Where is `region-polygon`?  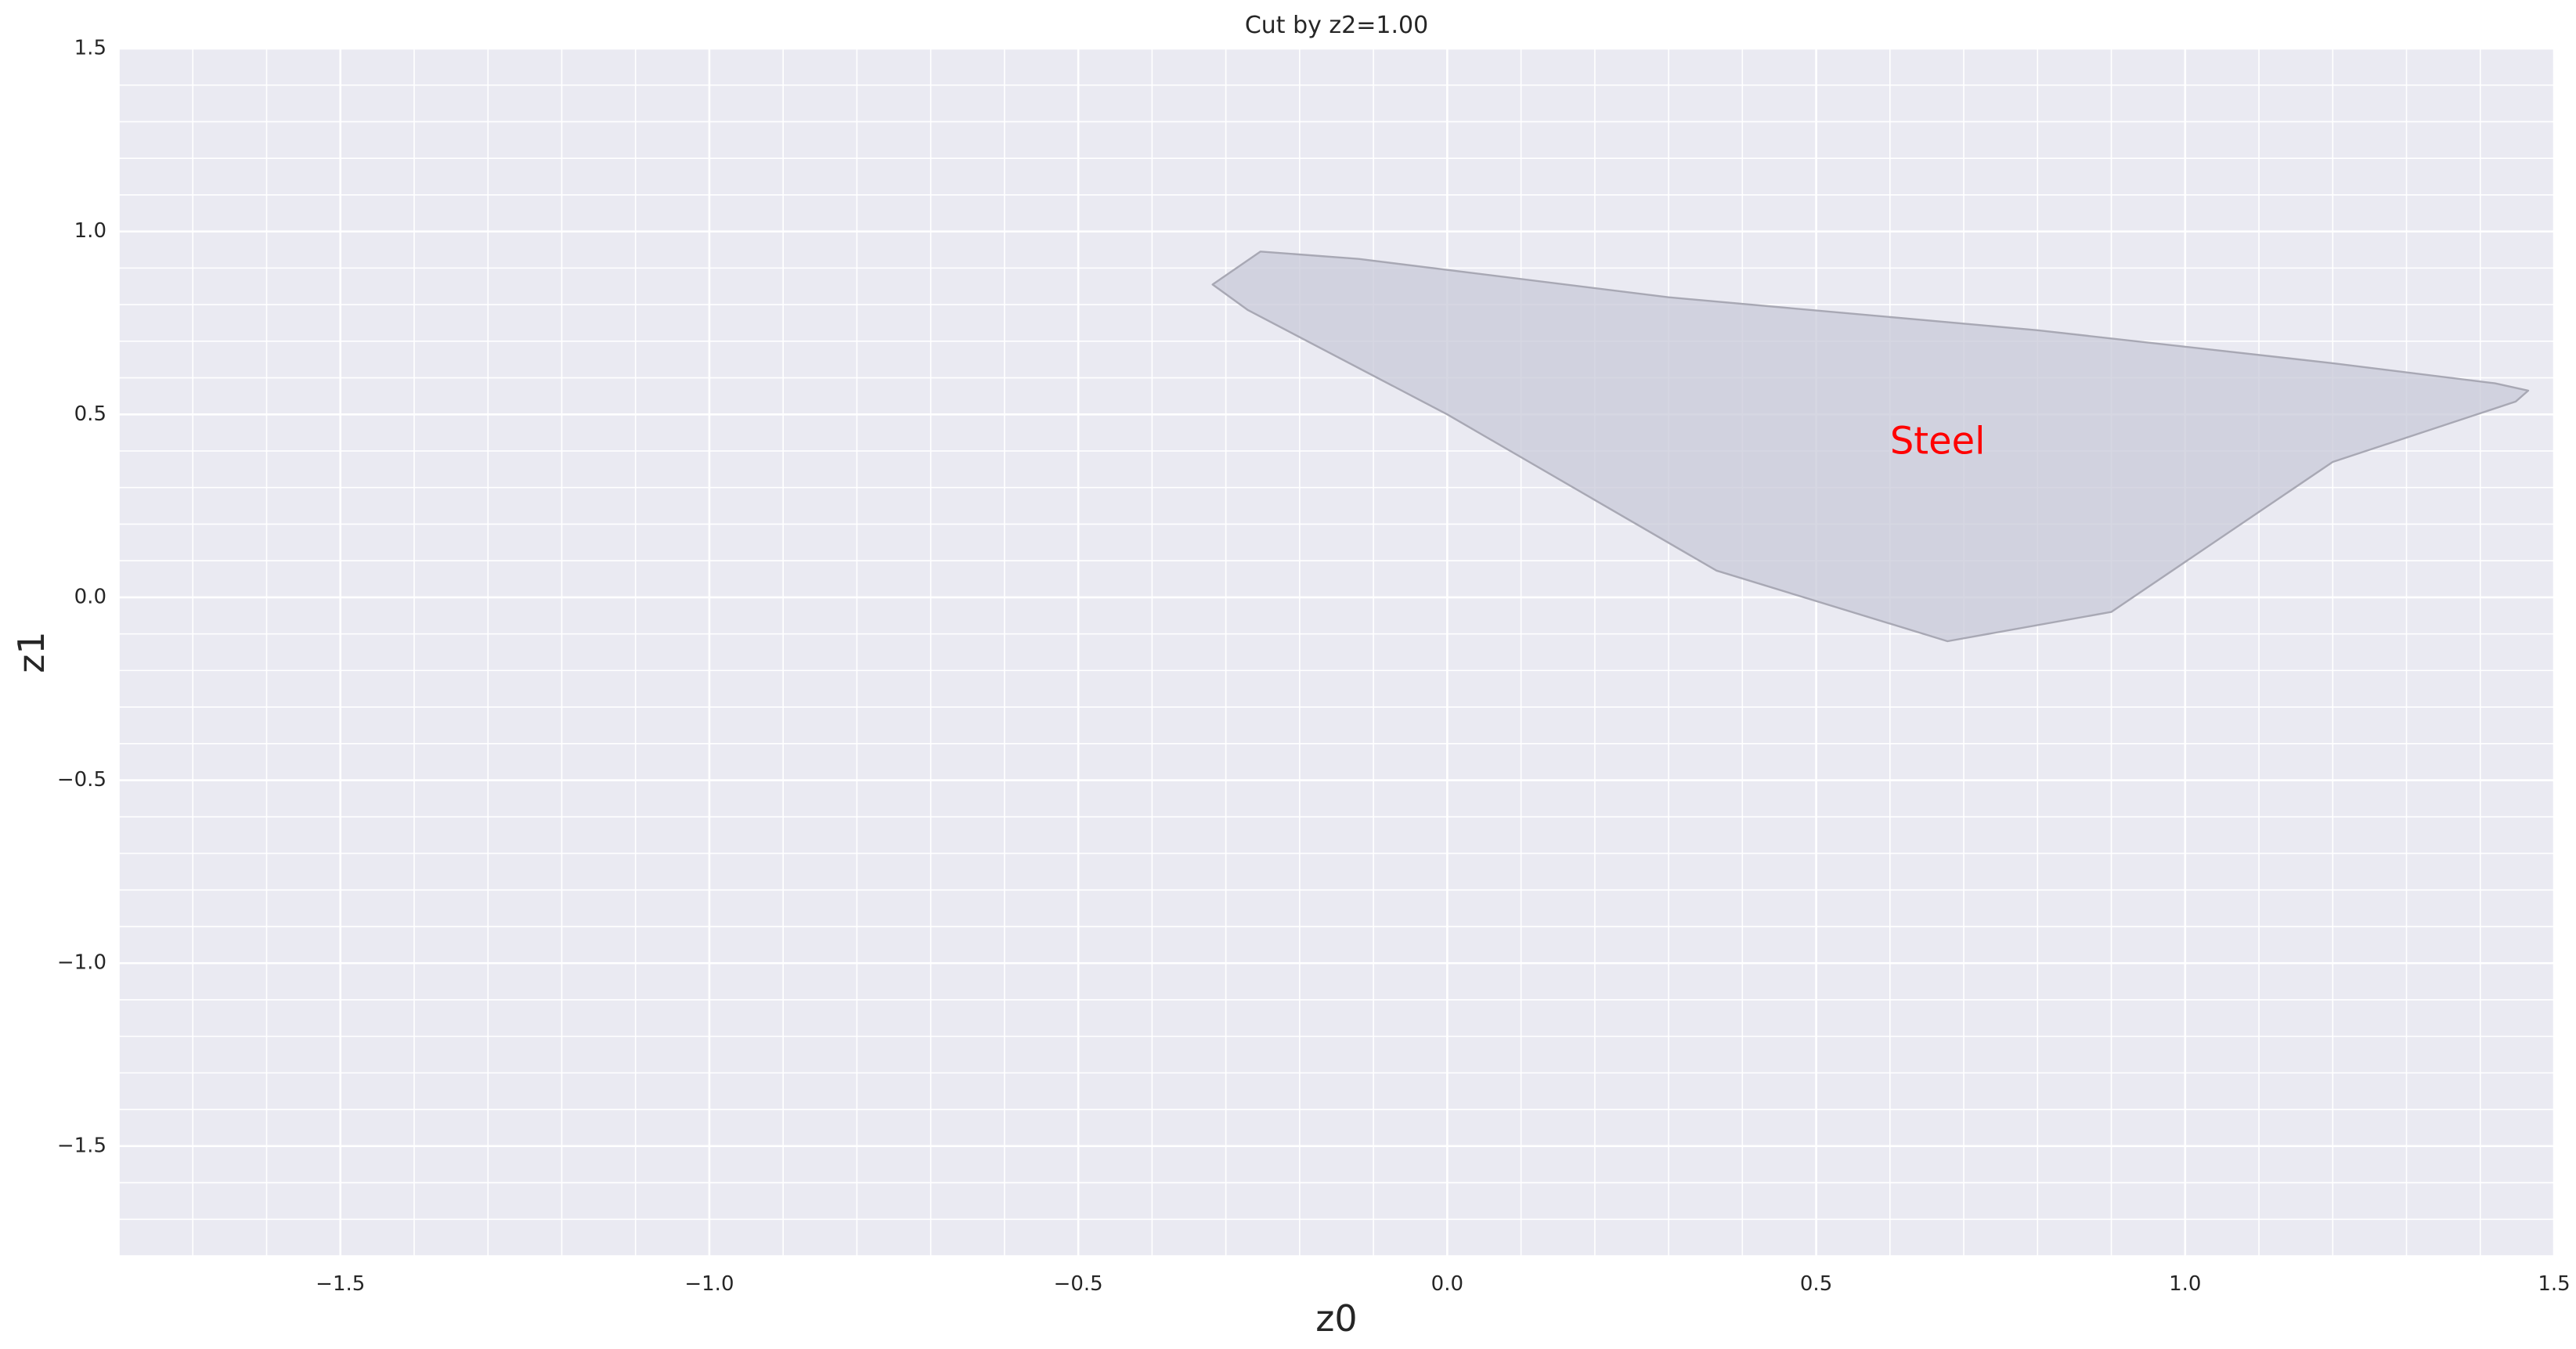 region-polygon is located at coordinates (1870, 447).